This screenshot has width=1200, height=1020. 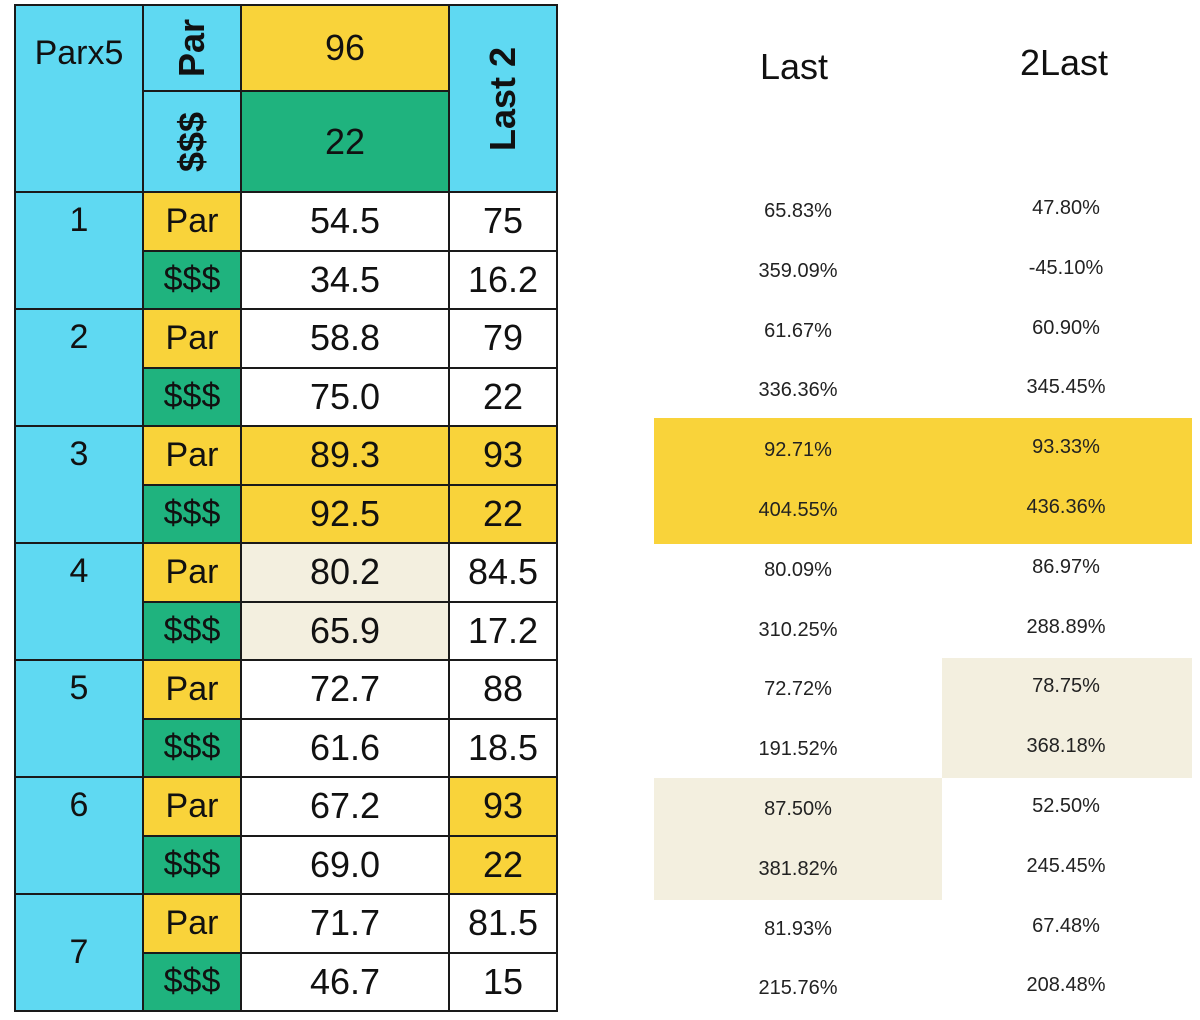 I want to click on par-value: 72.7, so click(x=345, y=689).